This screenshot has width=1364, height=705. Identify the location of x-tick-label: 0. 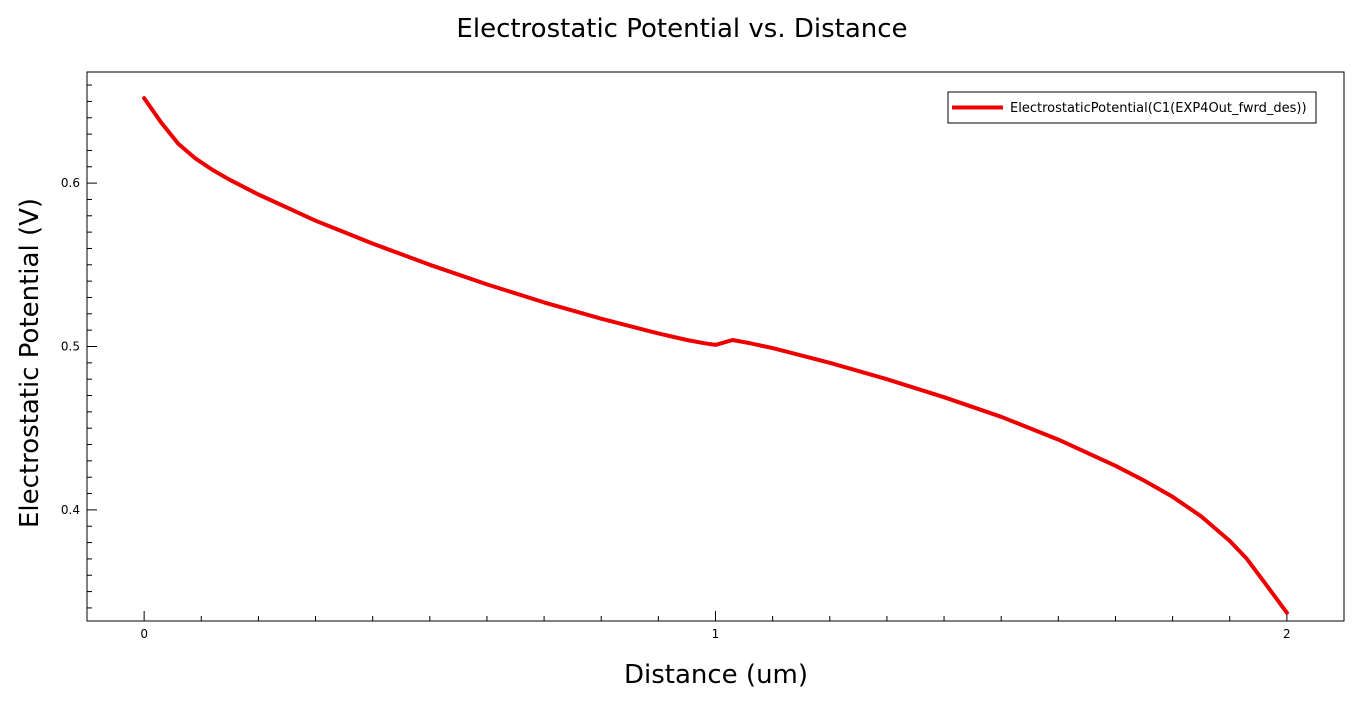
(144, 634).